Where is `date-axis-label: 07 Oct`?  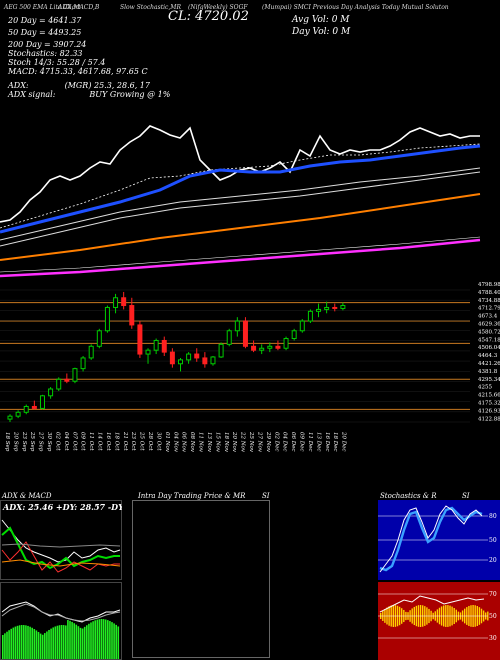
date-axis-label: 07 Oct is located at coordinates (74, 441).